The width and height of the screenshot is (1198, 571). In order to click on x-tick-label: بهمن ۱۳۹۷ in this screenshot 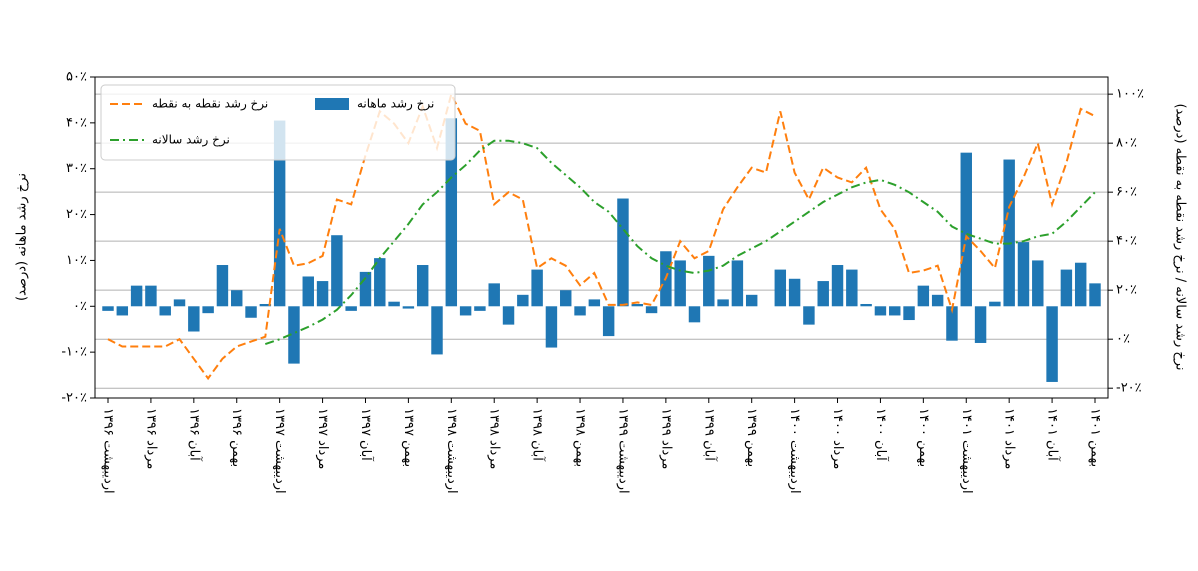, I will do `click(408, 437)`.